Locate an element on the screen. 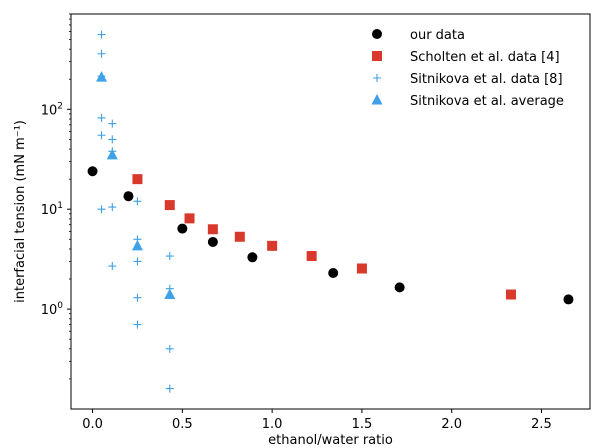  x-tick-label: 0.5 is located at coordinates (182, 424).